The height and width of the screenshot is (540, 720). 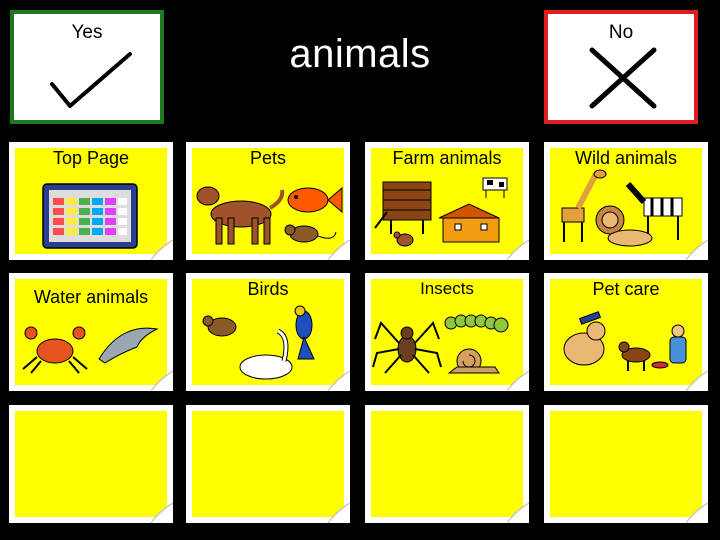 What do you see at coordinates (91, 158) in the screenshot?
I see `card-label: Top Page` at bounding box center [91, 158].